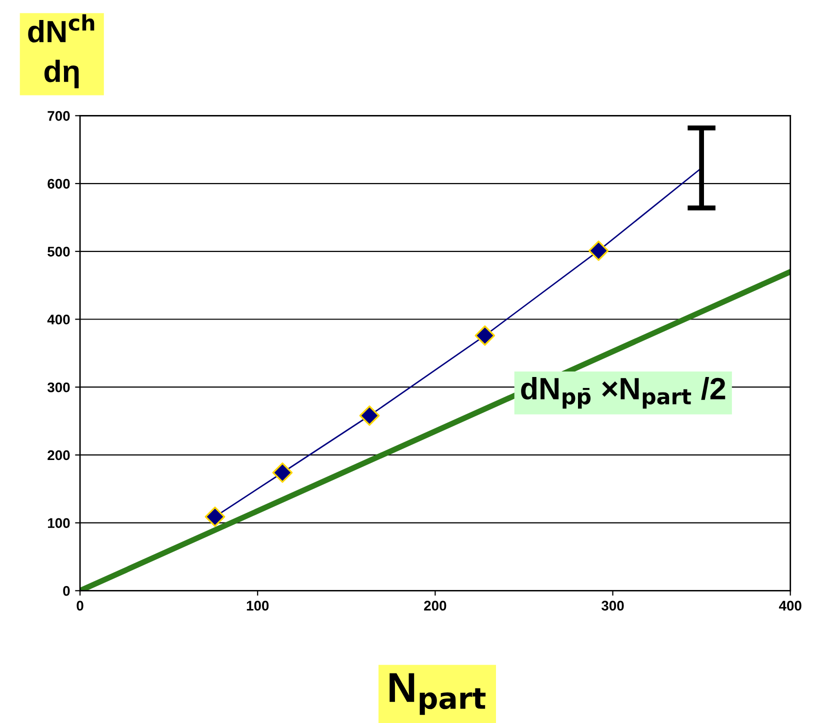  I want to click on y-tick-label: 300, so click(58, 387).